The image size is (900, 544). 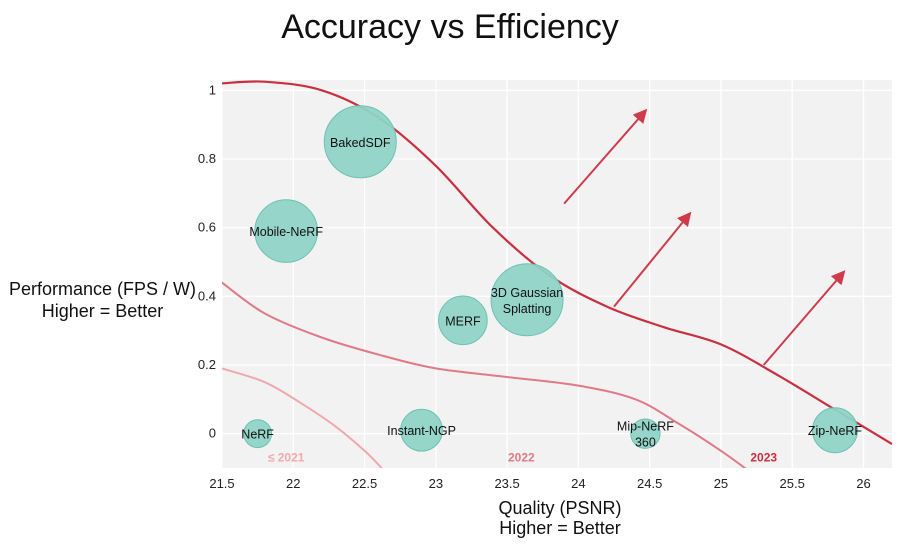 I want to click on point-label: NeRF, so click(x=257, y=435).